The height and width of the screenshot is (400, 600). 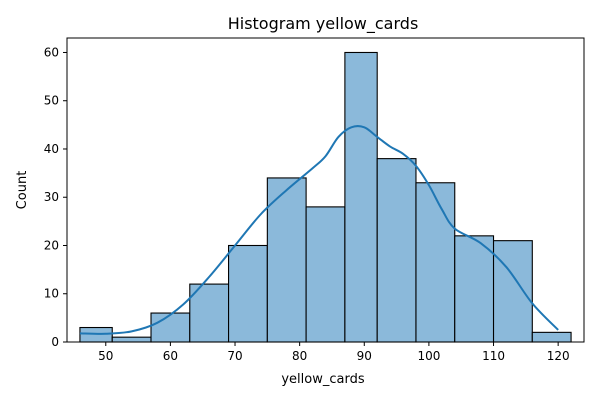 What do you see at coordinates (322, 379) in the screenshot?
I see `x-axis-label: yellow_cards` at bounding box center [322, 379].